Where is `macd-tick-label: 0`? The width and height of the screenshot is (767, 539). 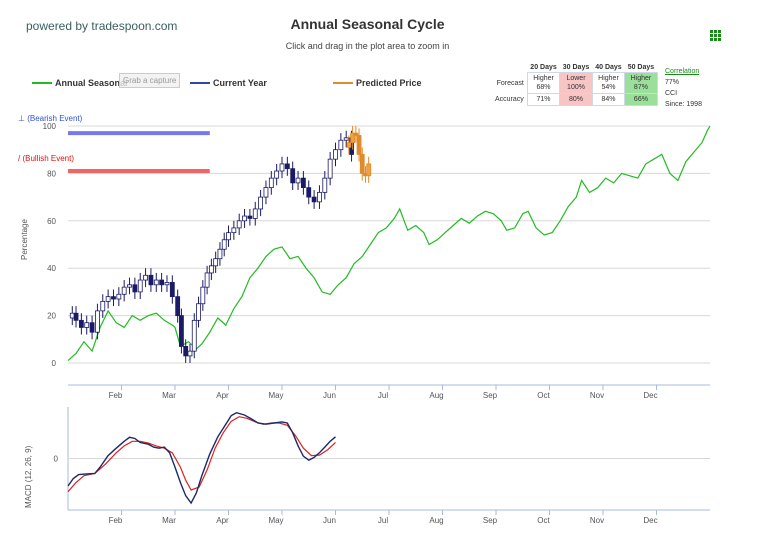
macd-tick-label: 0 is located at coordinates (56, 459).